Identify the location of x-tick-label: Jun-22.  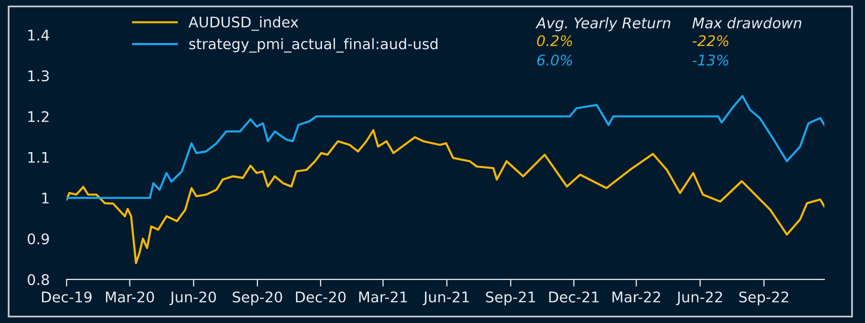
(699, 298).